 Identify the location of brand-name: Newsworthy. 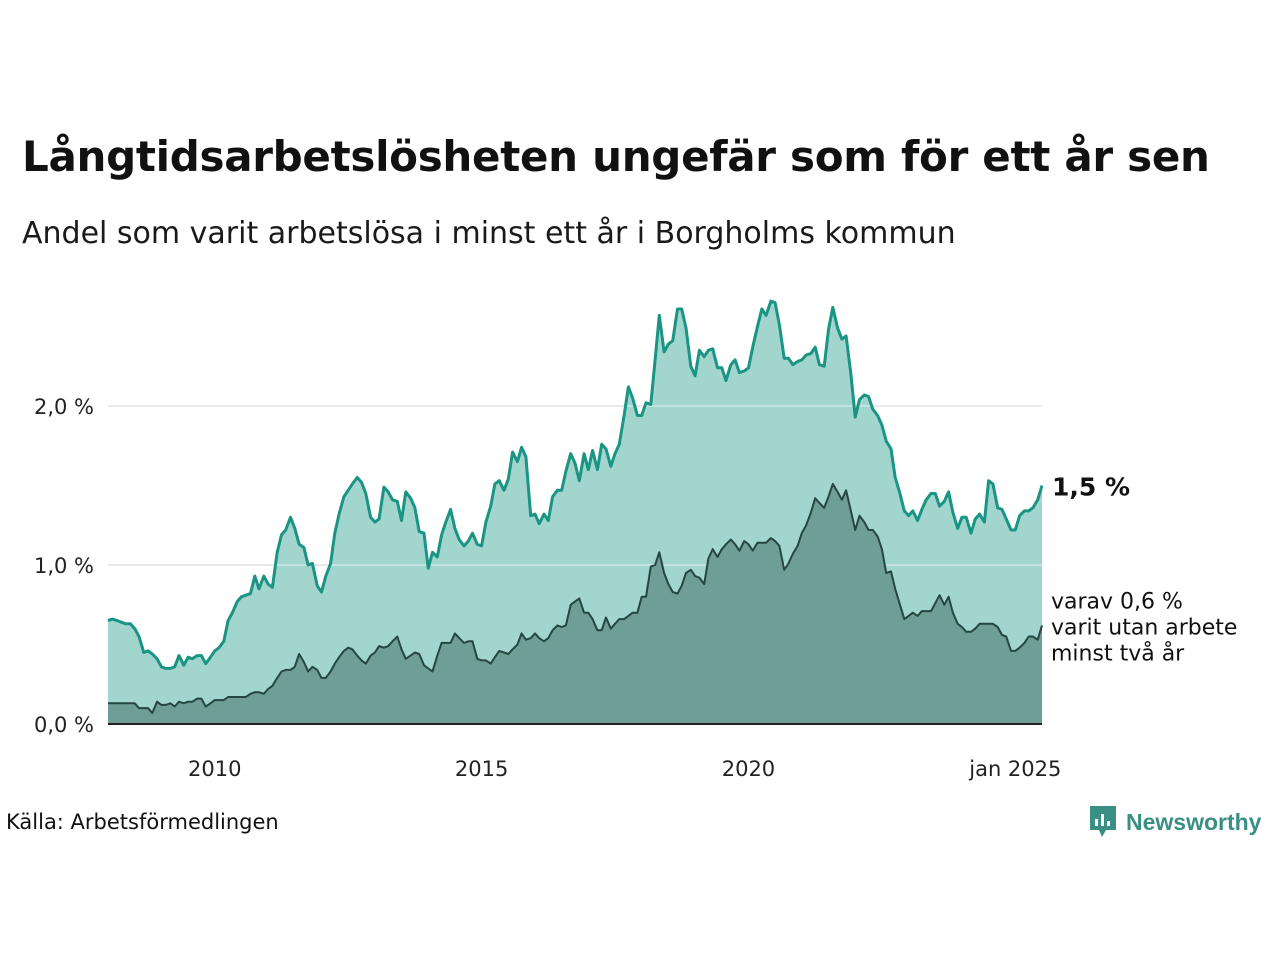
(1194, 821).